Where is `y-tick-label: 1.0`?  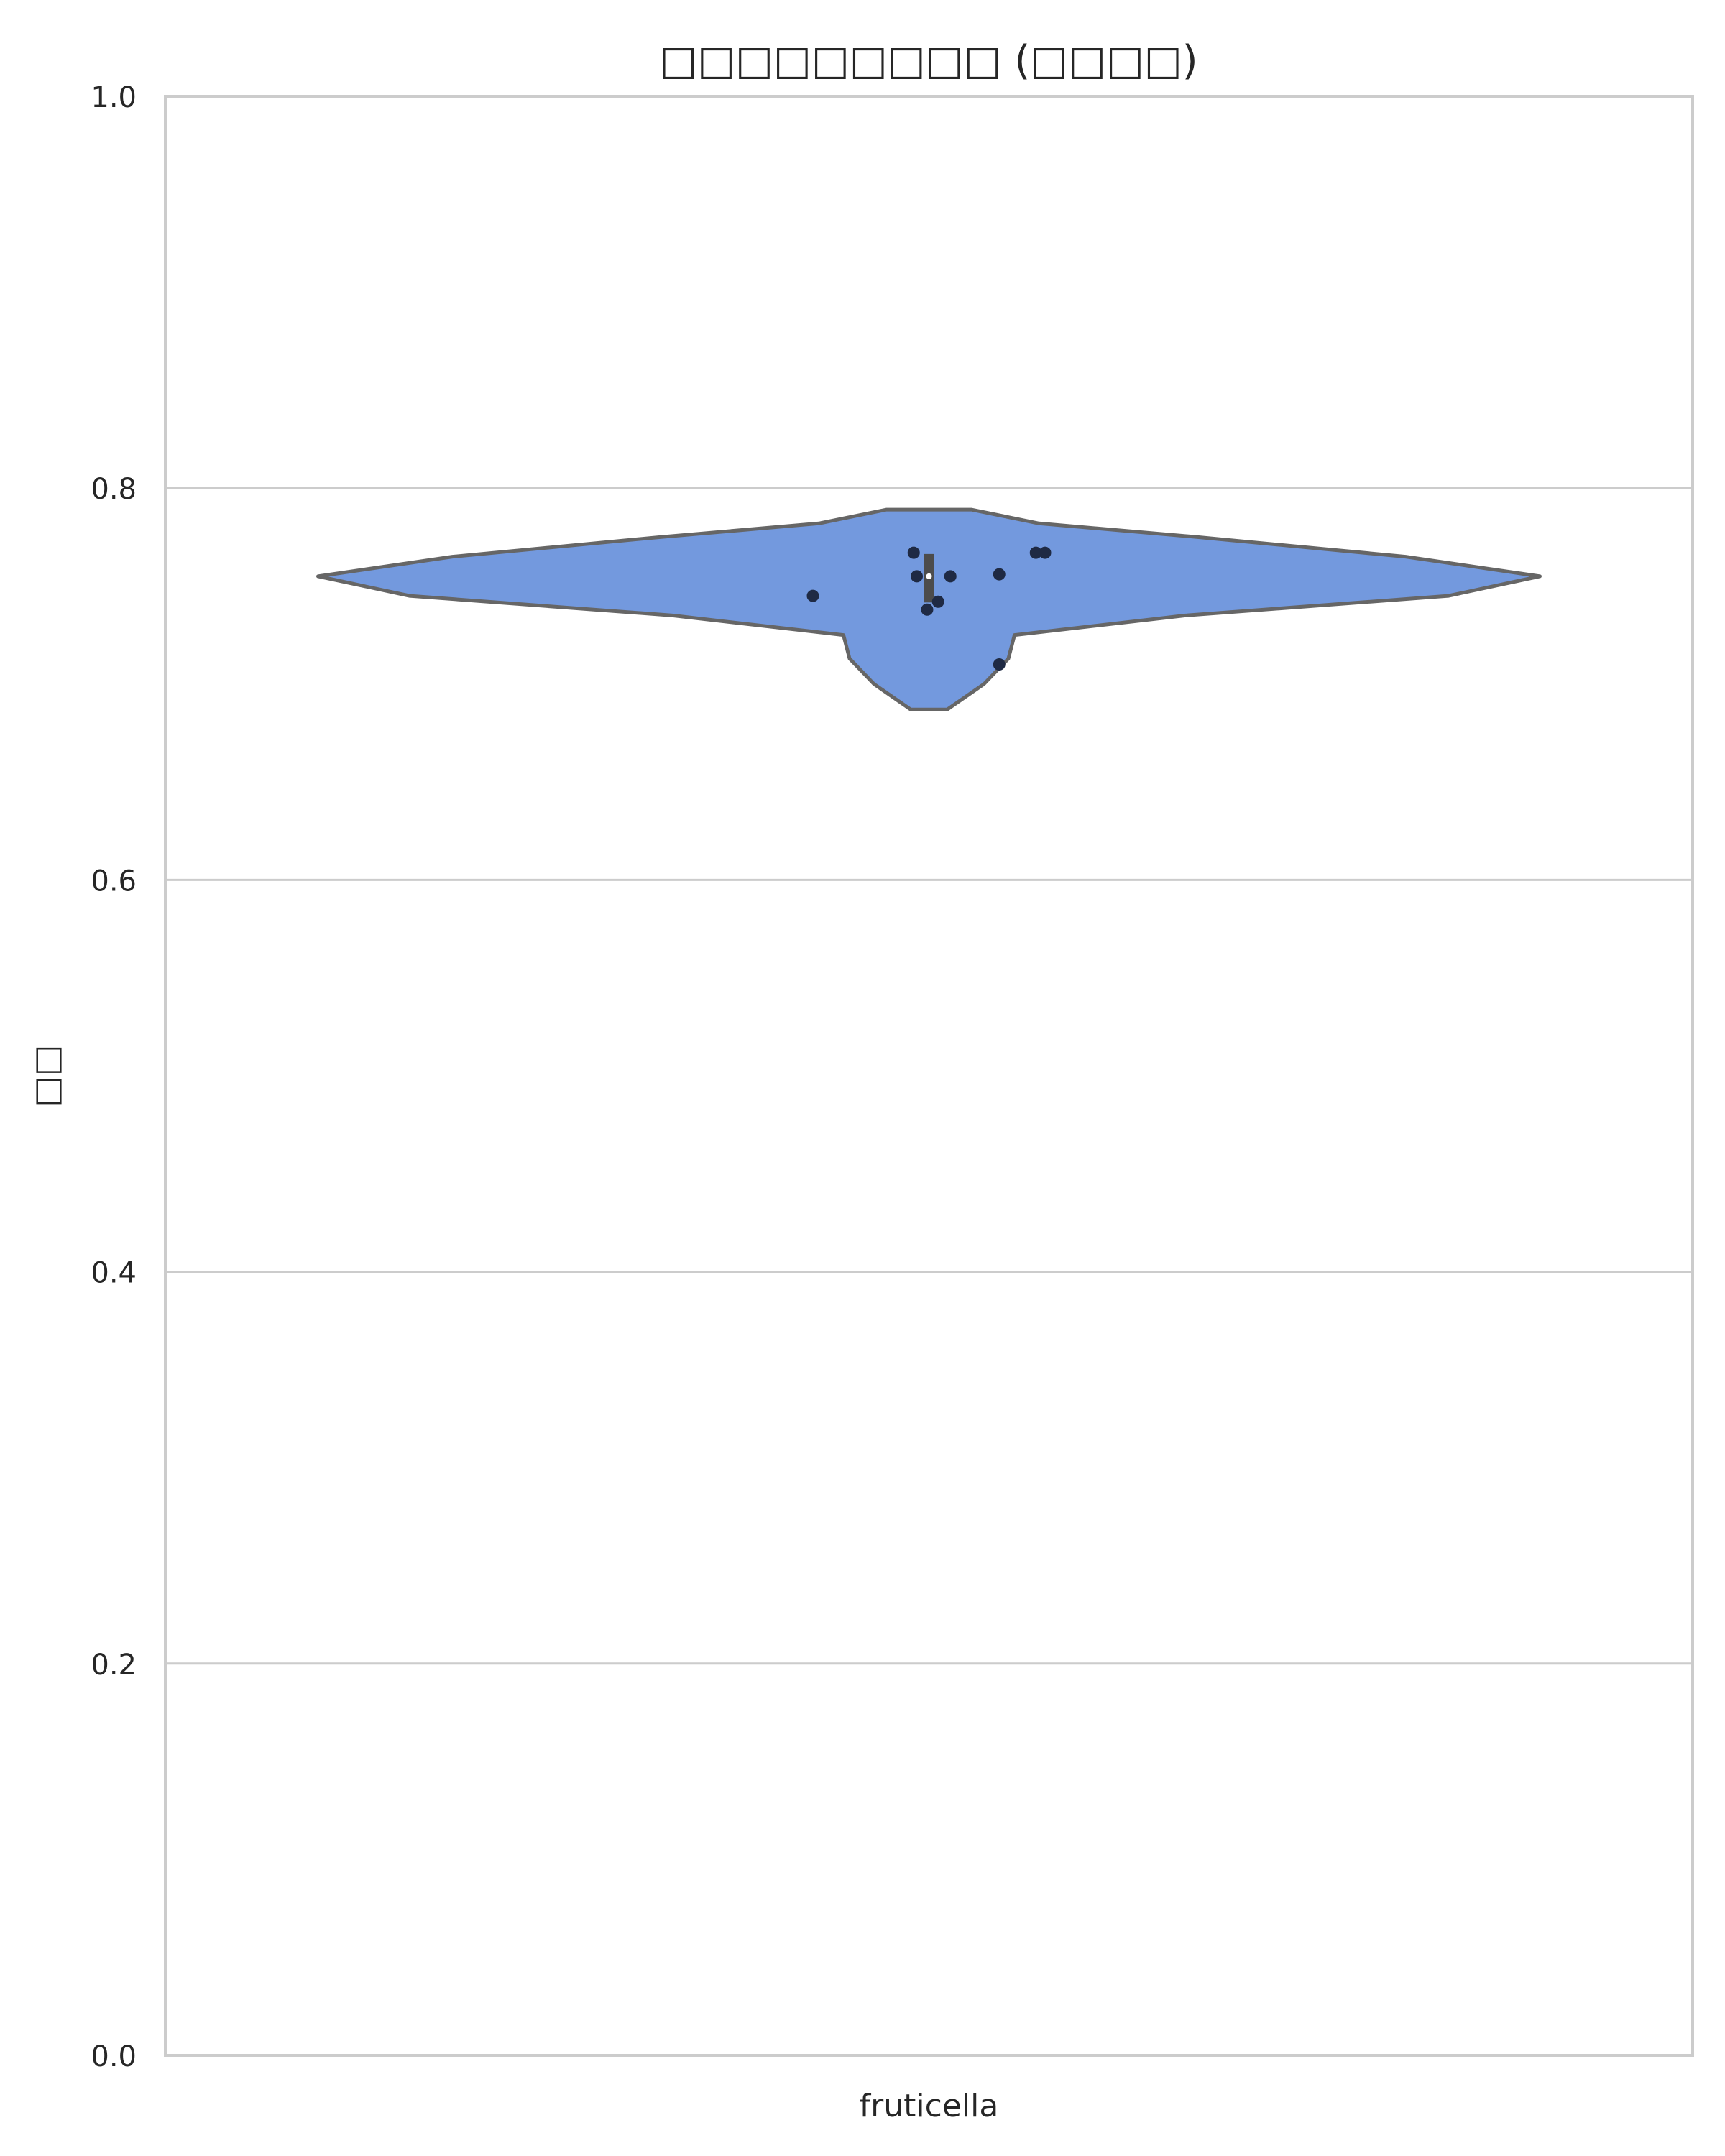
y-tick-label: 1.0 is located at coordinates (114, 98).